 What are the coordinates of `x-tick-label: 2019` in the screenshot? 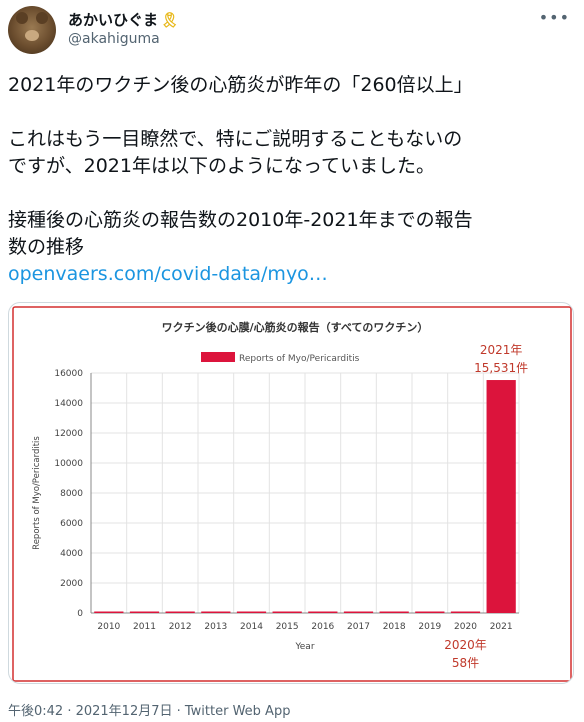 It's located at (429, 627).